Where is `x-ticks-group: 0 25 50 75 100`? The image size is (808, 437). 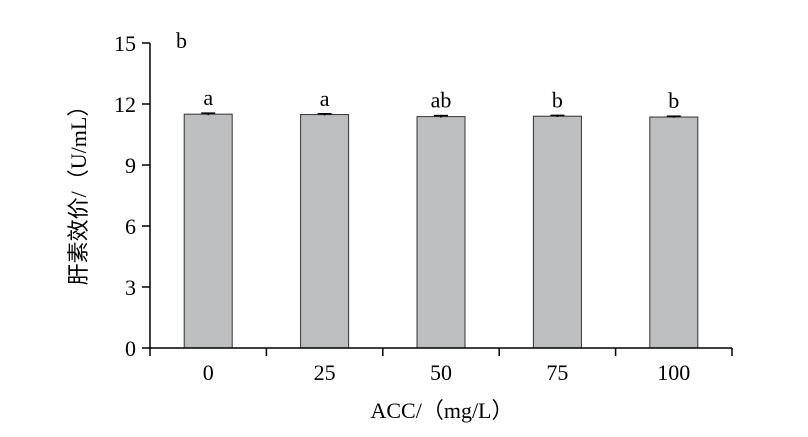
x-ticks-group: 0 25 50 75 100 is located at coordinates (441, 366).